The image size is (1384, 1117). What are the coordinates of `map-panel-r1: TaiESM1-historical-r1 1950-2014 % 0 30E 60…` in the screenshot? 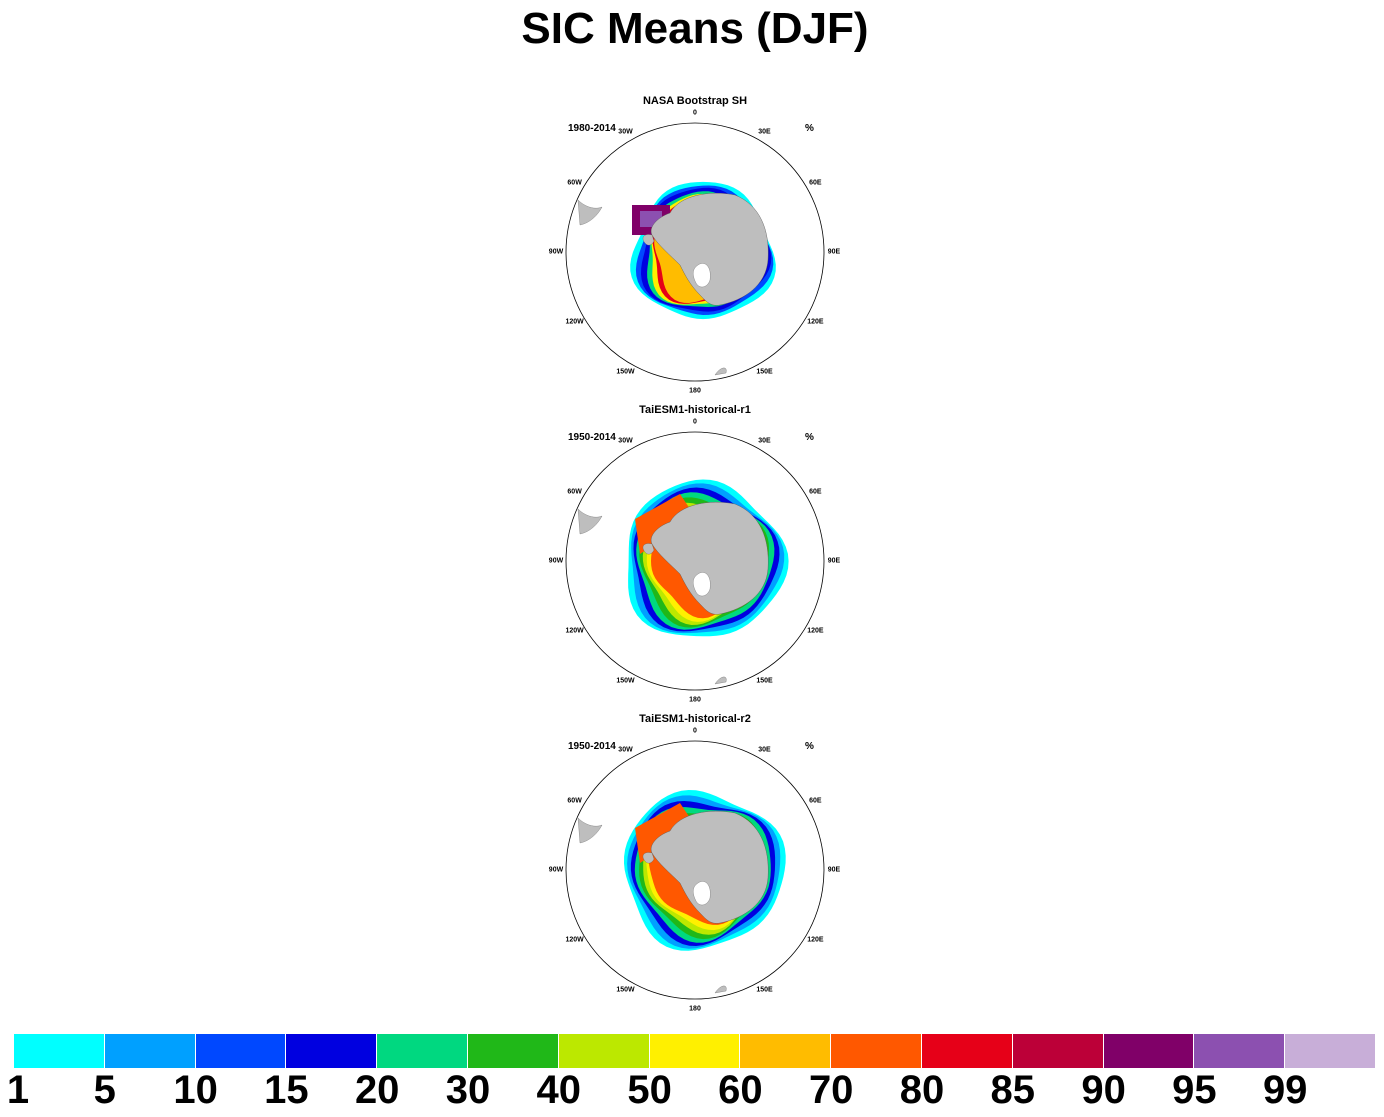 It's located at (695, 554).